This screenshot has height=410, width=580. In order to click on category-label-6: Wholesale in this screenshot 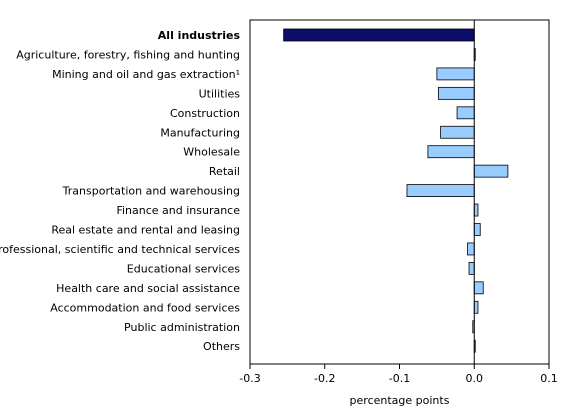, I will do `click(211, 152)`.